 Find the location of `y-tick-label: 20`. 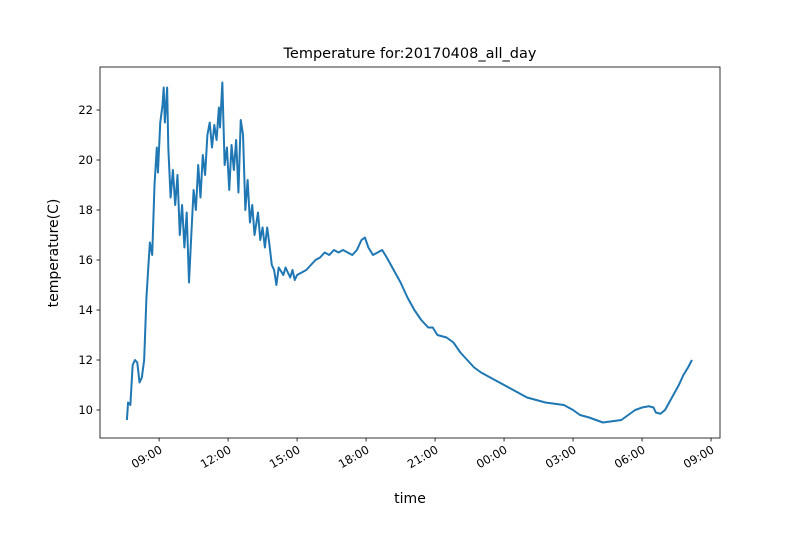

y-tick-label: 20 is located at coordinates (85, 160).